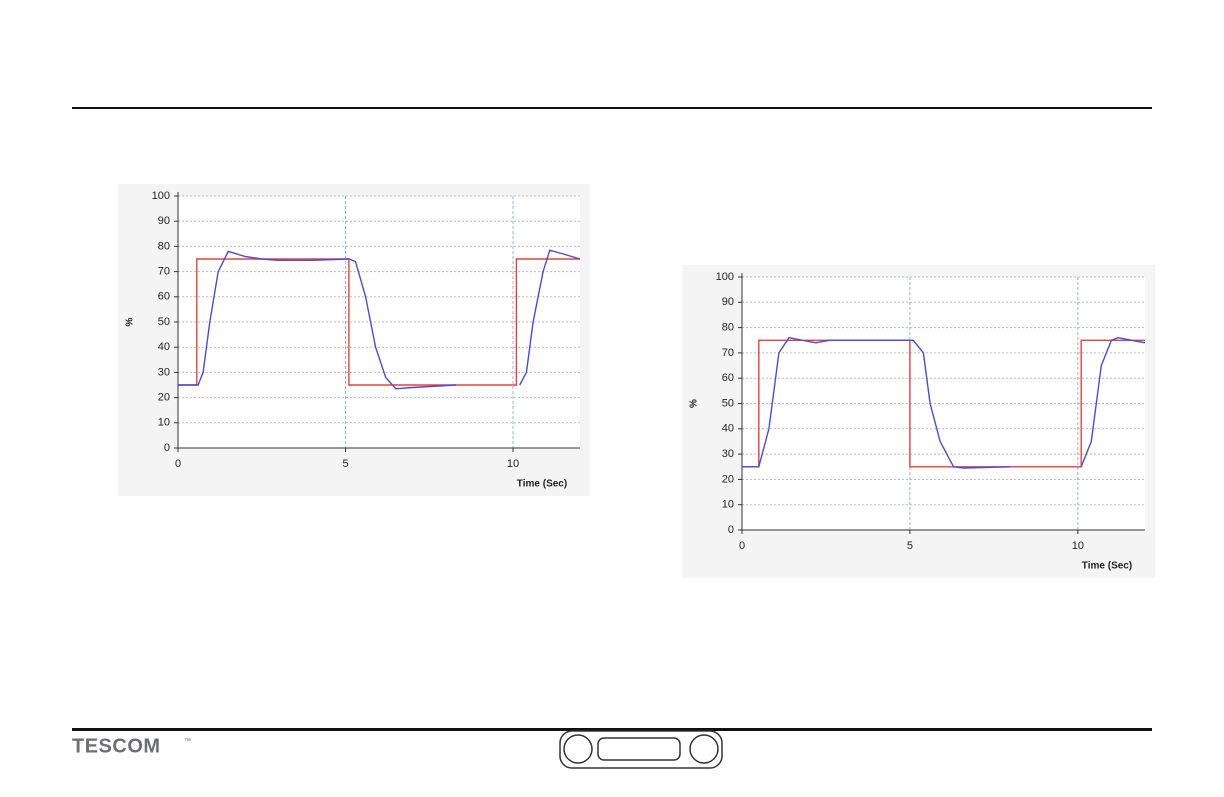 The width and height of the screenshot is (1224, 797). I want to click on next-button, so click(704, 749).